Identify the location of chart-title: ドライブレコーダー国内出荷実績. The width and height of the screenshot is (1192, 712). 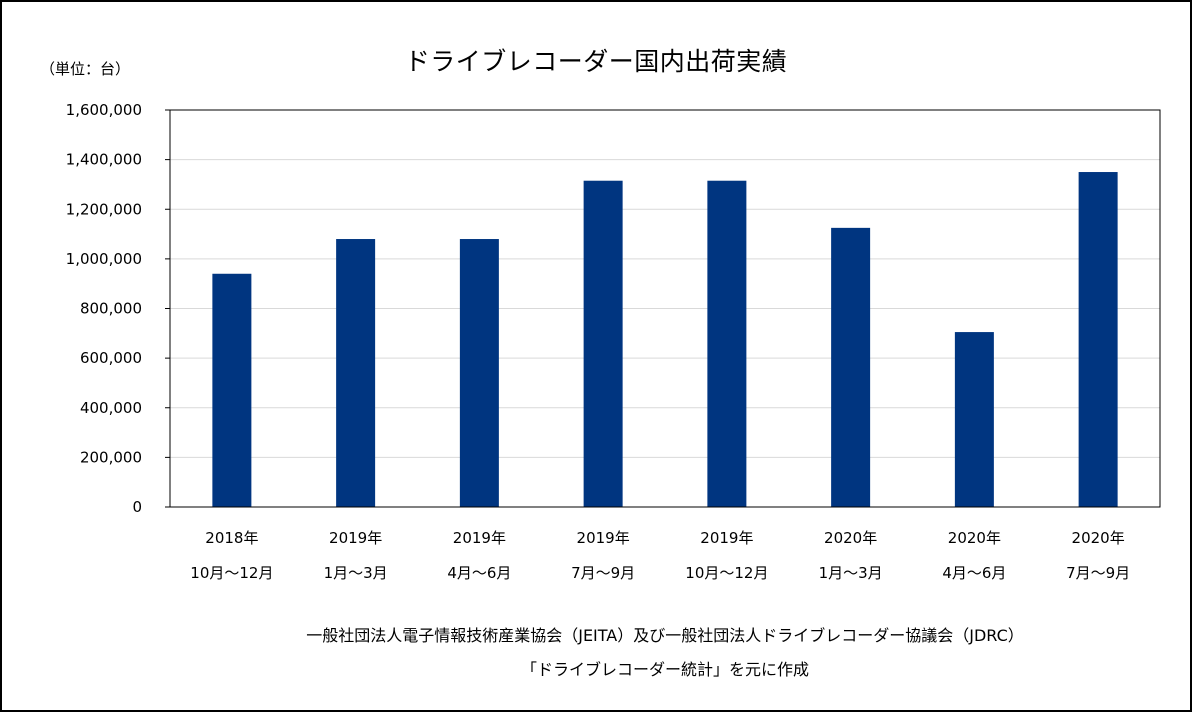
(596, 61).